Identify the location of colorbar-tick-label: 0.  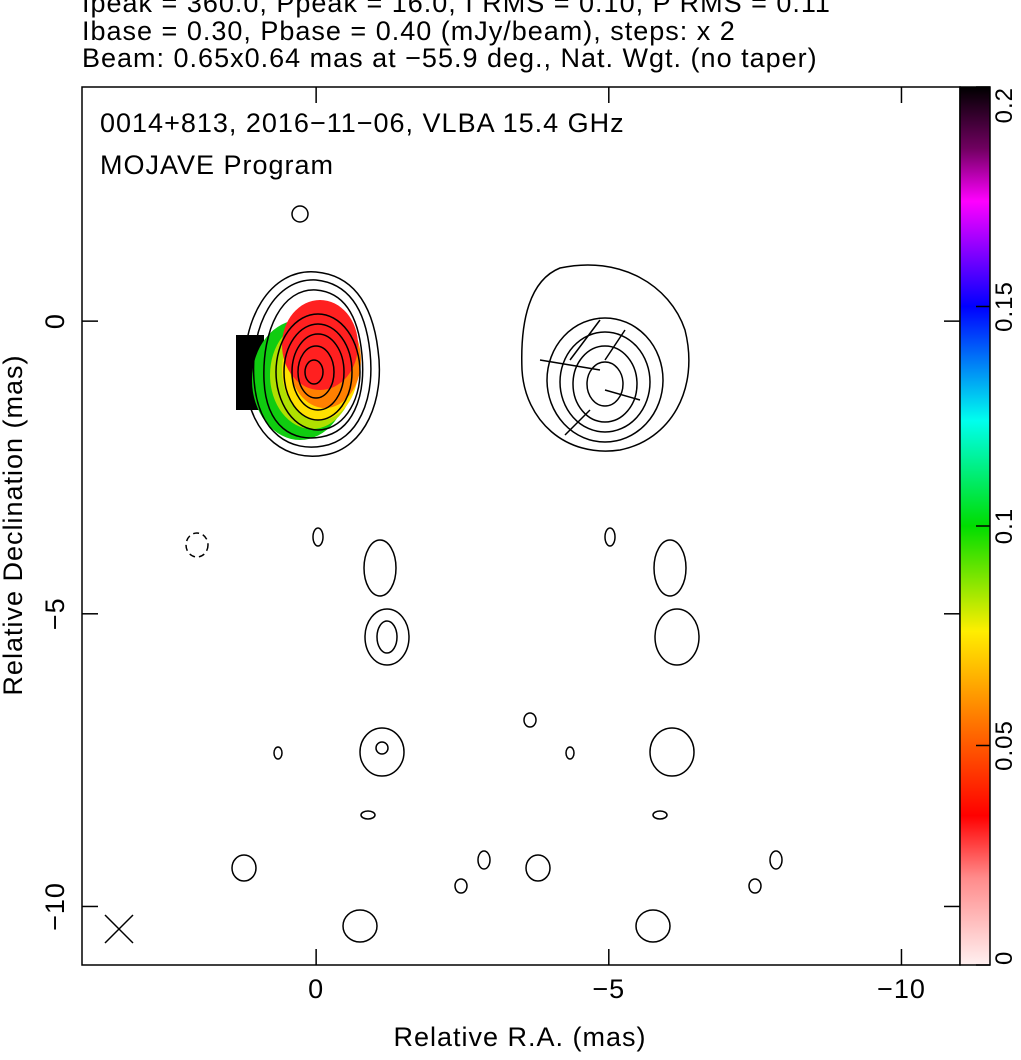
(1004, 958).